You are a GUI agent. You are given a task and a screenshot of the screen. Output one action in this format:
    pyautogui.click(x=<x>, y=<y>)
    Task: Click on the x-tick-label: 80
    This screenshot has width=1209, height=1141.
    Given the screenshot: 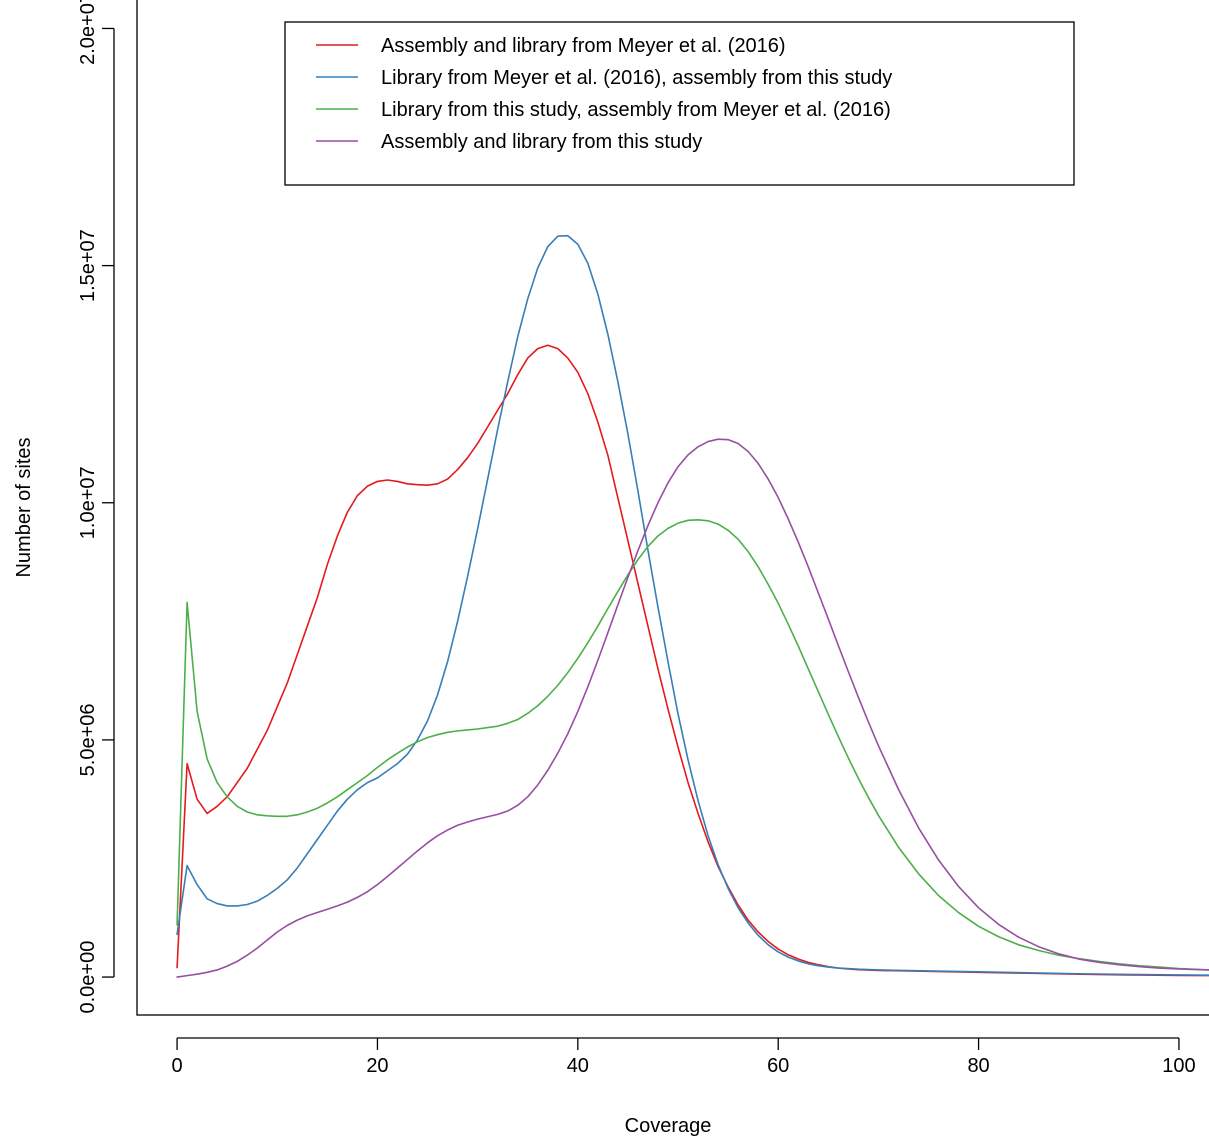 What is the action you would take?
    pyautogui.click(x=978, y=1066)
    